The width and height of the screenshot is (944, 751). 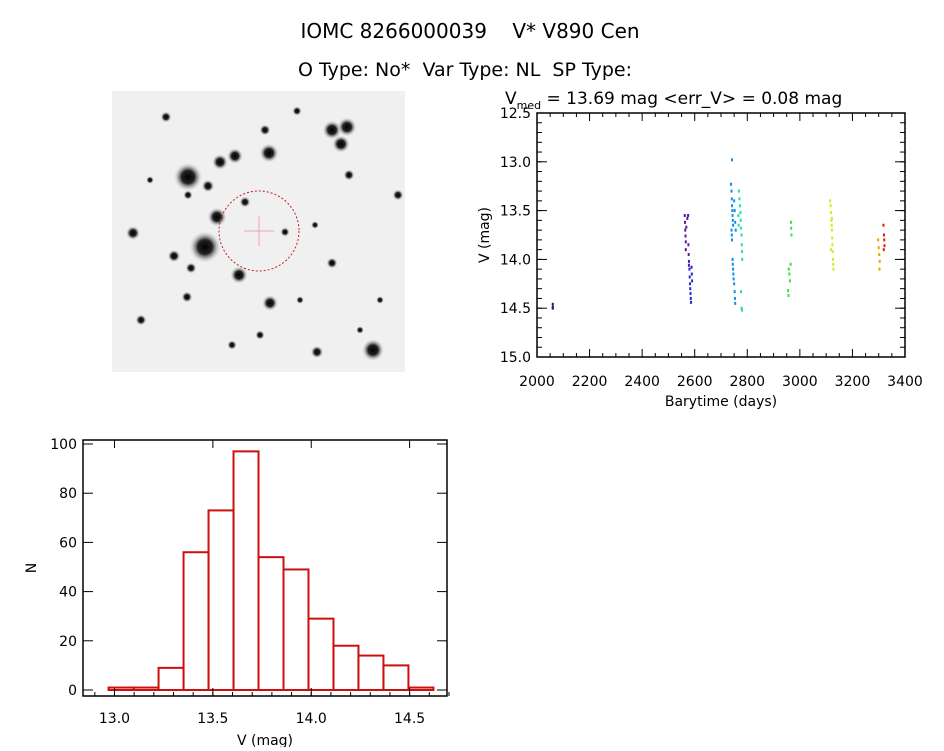 What do you see at coordinates (265, 740) in the screenshot?
I see `x-axis-label: V (mag)` at bounding box center [265, 740].